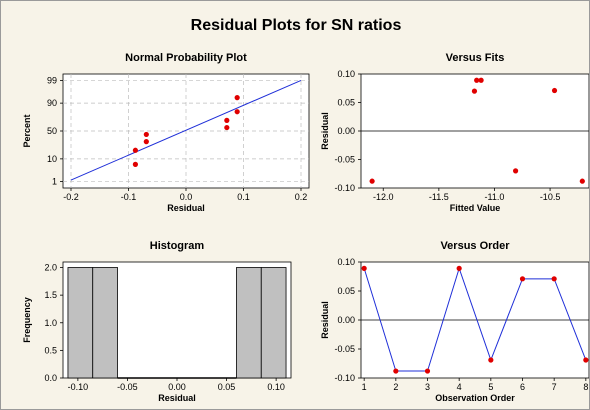 The image size is (590, 410). Describe the element at coordinates (50, 378) in the screenshot. I see `y-tick-label: 0.0` at that location.